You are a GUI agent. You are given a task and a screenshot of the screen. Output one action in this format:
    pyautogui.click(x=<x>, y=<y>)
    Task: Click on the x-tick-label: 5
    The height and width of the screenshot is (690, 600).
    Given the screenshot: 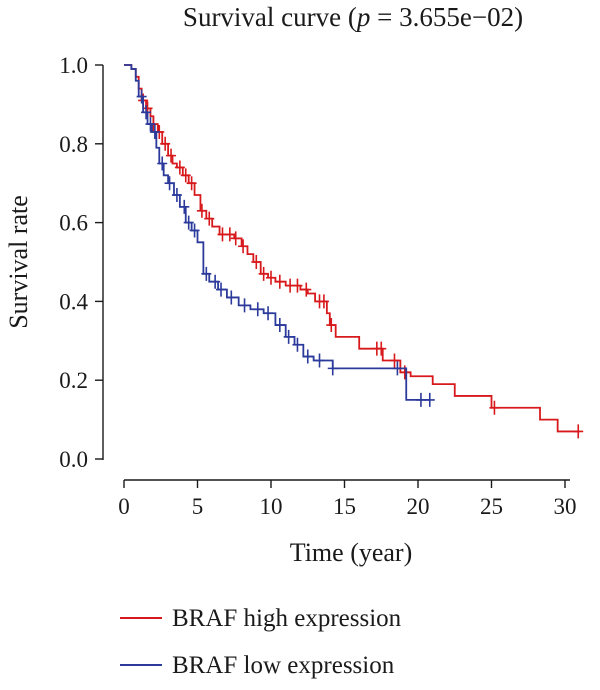 What is the action you would take?
    pyautogui.click(x=198, y=506)
    